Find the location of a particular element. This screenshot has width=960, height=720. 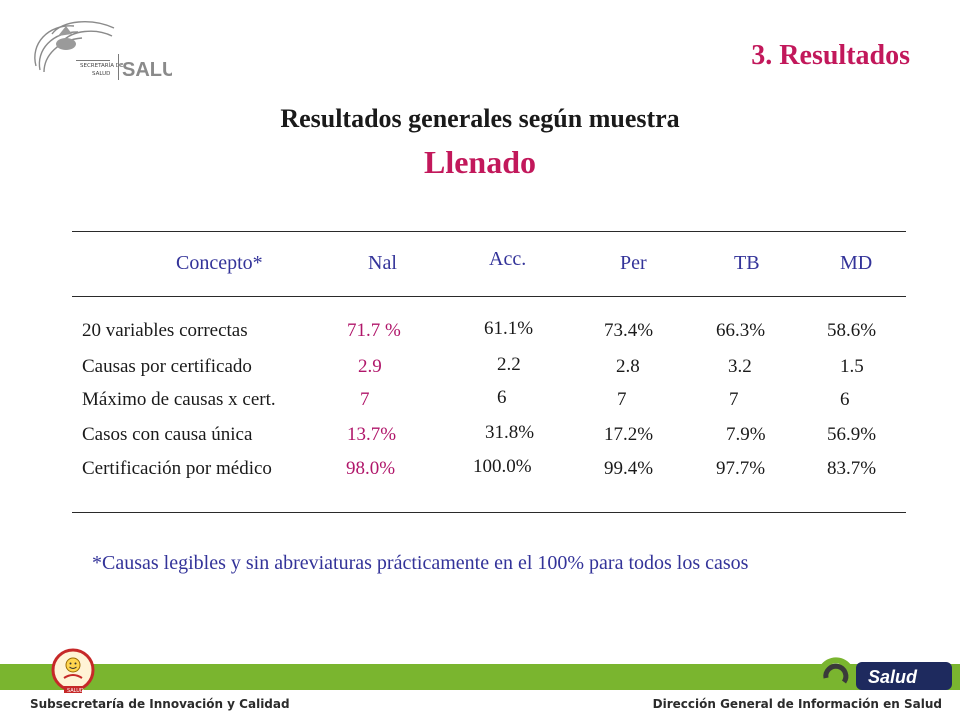

column-header-concepto: Concepto* is located at coordinates (219, 263).